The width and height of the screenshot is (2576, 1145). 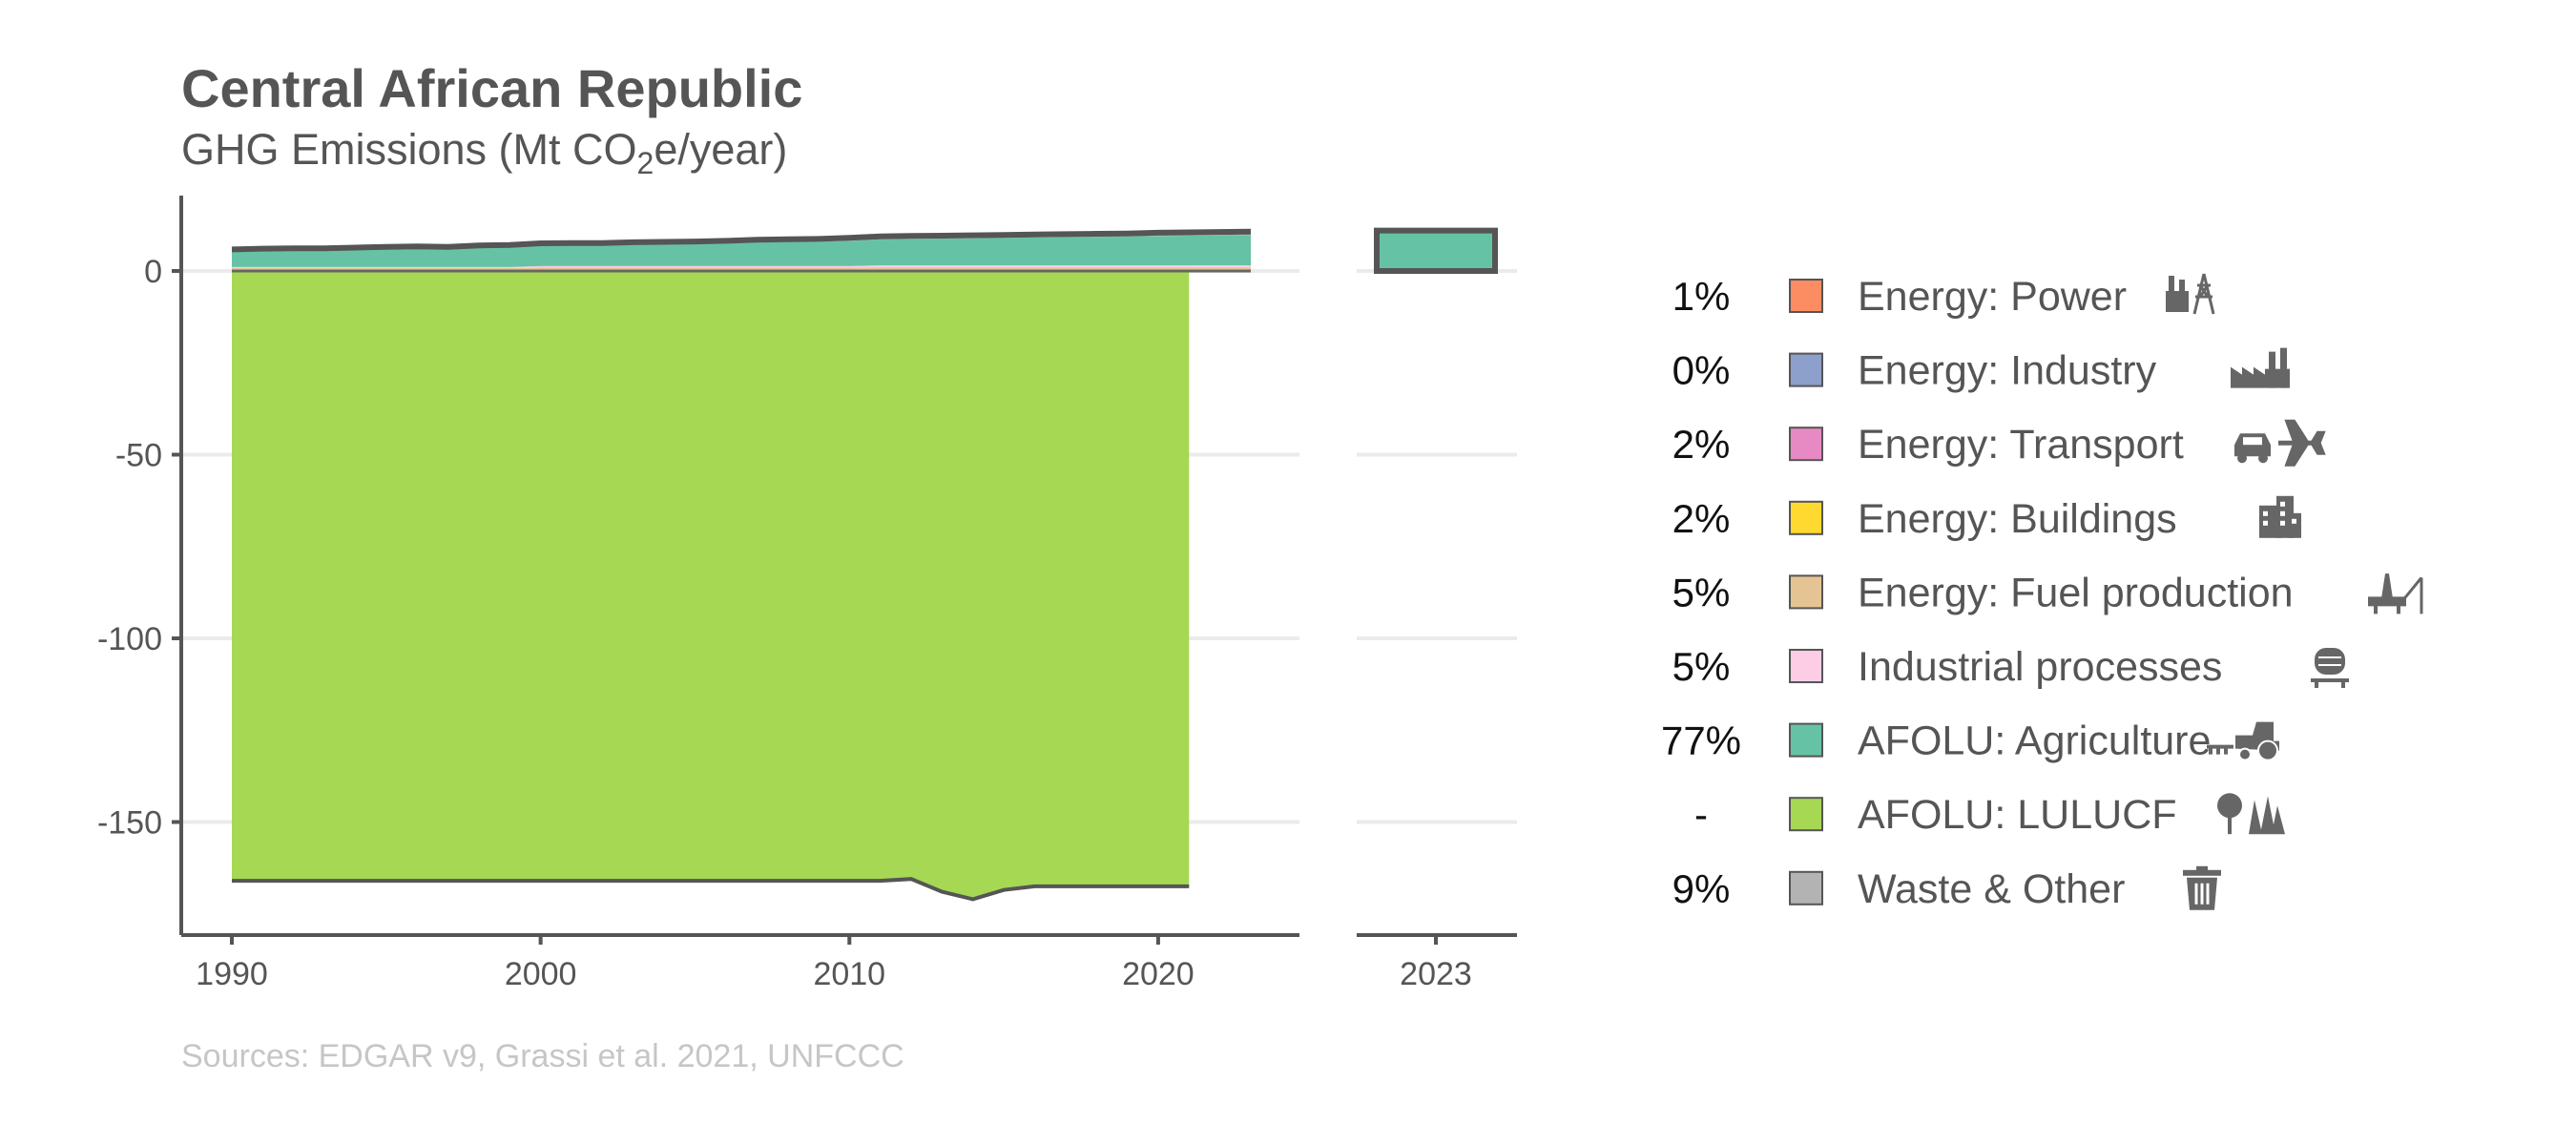 I want to click on legend-item: 2% Energy: Buildings, so click(x=1986, y=518).